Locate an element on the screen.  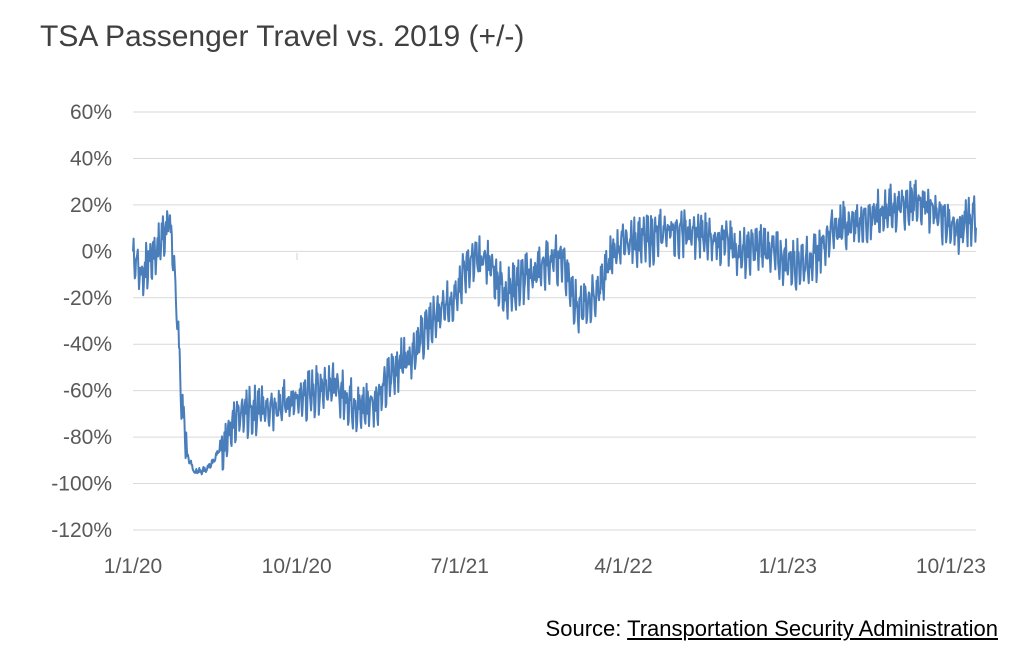
y-tick-label: 40% is located at coordinates (91, 158).